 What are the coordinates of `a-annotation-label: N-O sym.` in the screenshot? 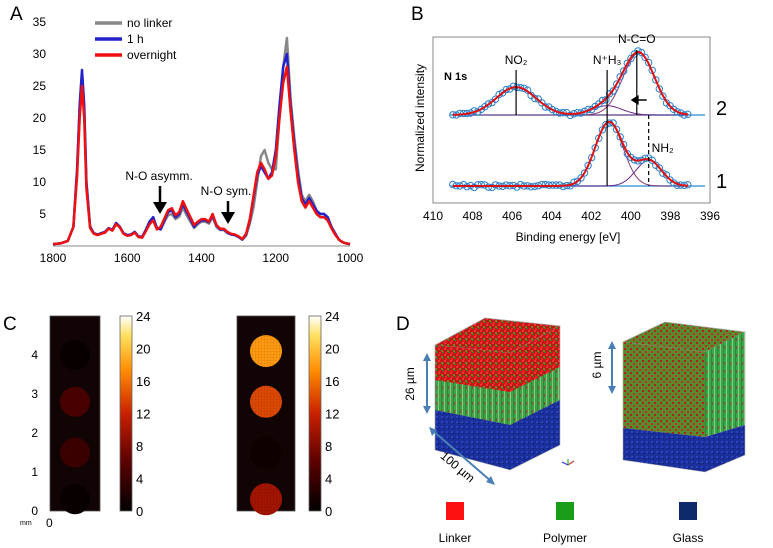 It's located at (226, 191).